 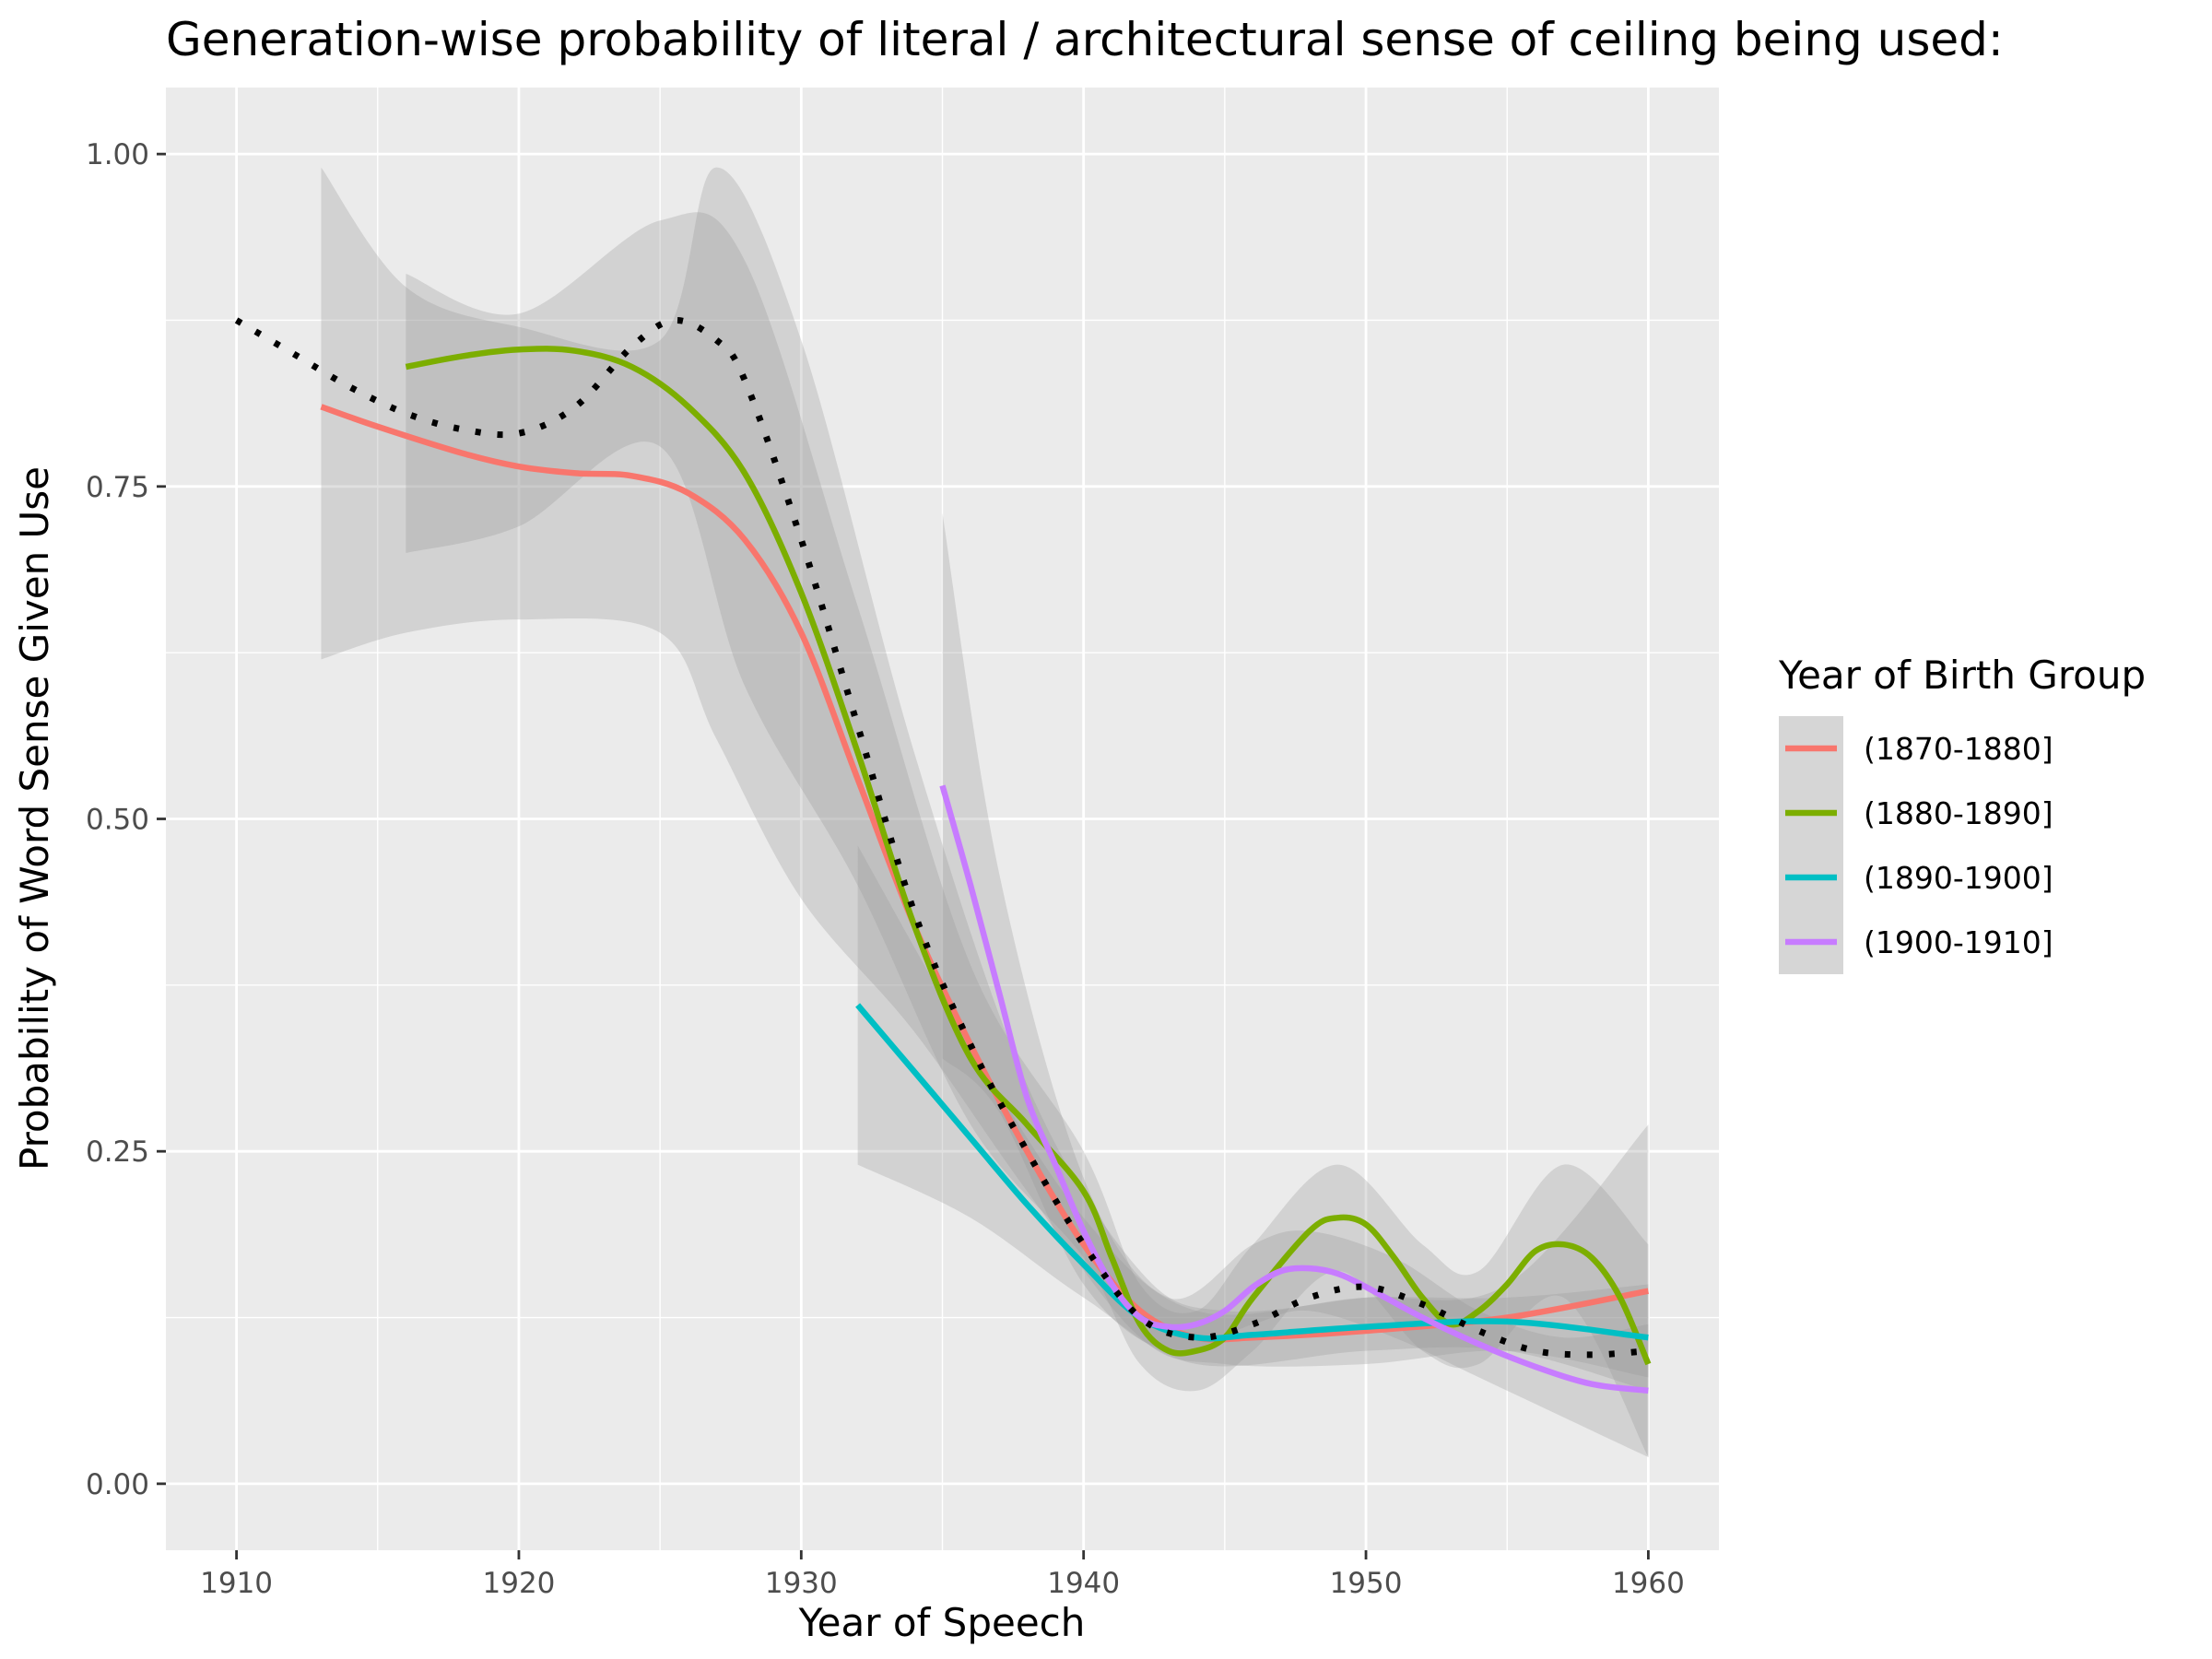 What do you see at coordinates (1958, 813) in the screenshot?
I see `legend-label: (1880-1890]` at bounding box center [1958, 813].